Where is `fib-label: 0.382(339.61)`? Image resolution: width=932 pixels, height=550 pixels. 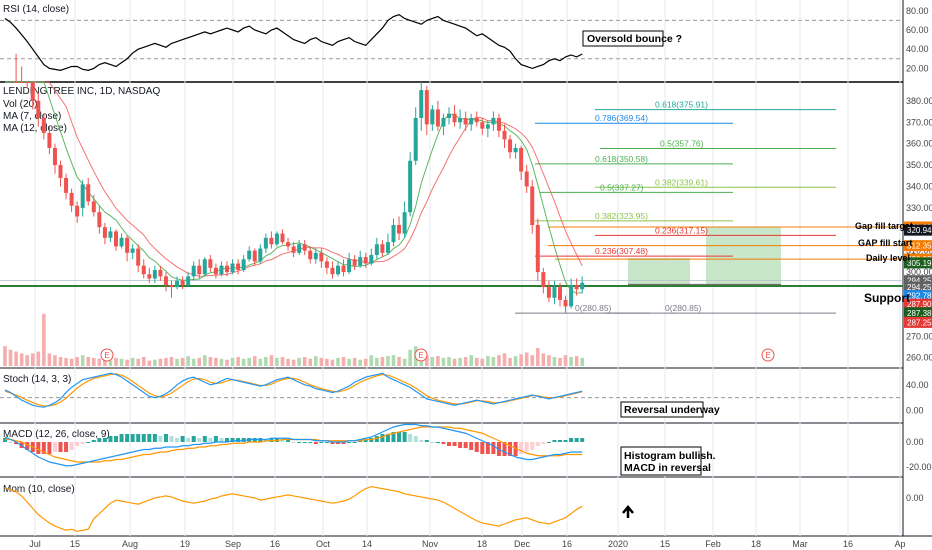
fib-label: 0.382(339.61) is located at coordinates (681, 182).